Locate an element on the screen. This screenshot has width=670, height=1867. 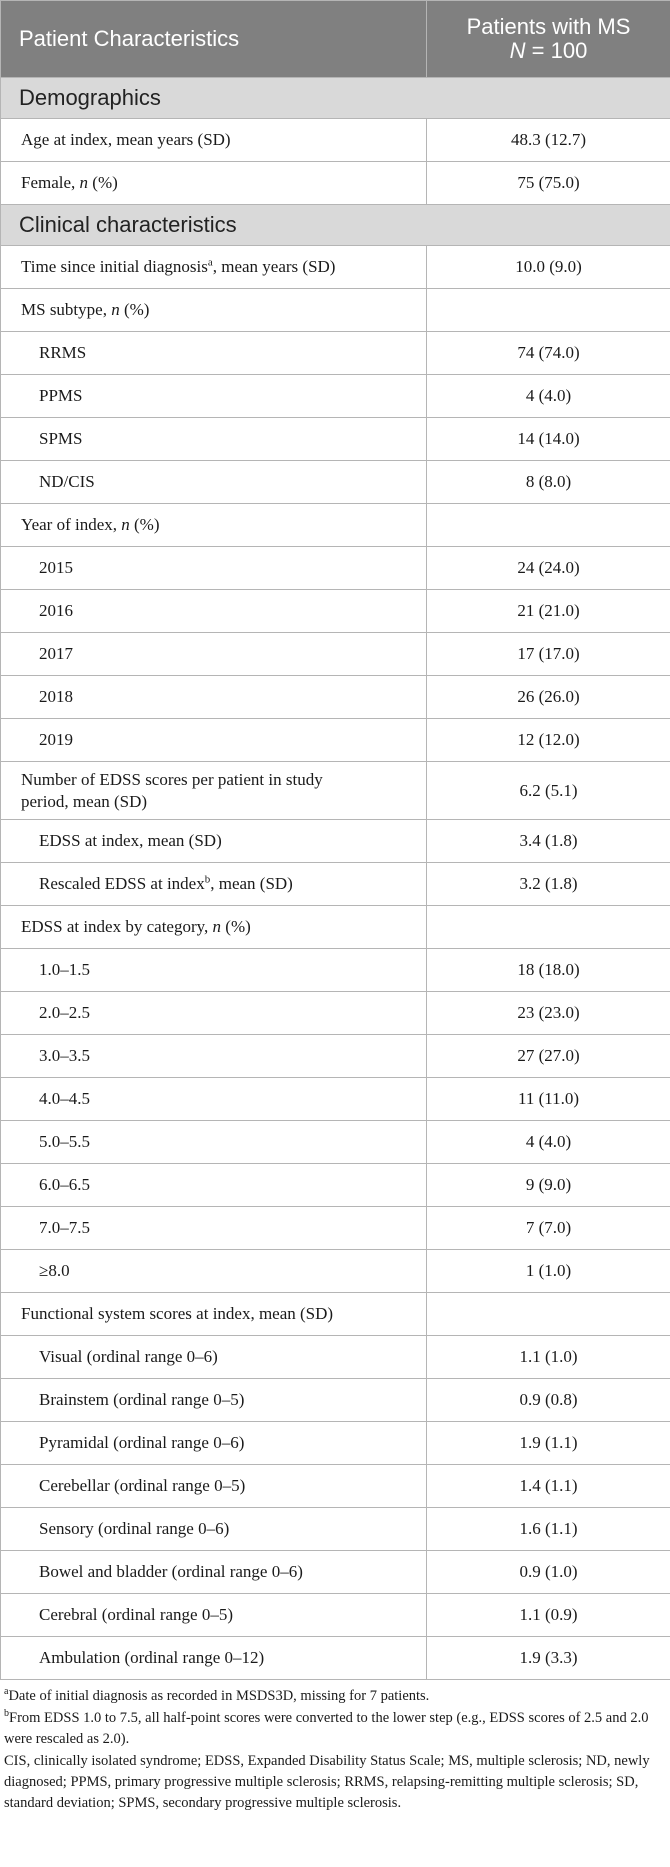
row-label-text: ≥8.0 is located at coordinates (54, 1270).